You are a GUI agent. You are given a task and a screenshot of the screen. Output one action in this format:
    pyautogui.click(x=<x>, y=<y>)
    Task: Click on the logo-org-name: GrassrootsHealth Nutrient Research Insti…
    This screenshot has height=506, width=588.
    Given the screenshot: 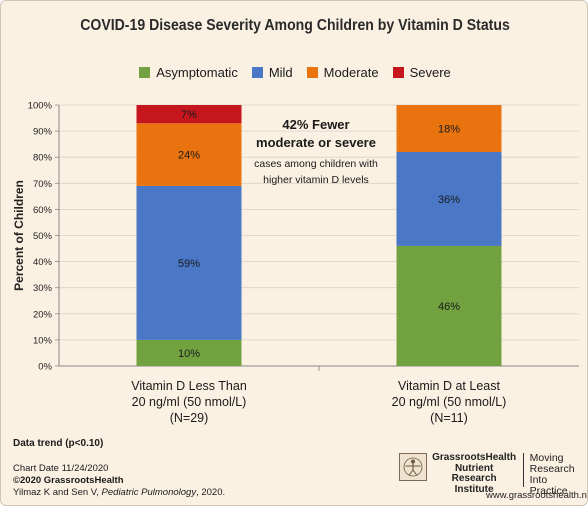 What is the action you would take?
    pyautogui.click(x=474, y=473)
    